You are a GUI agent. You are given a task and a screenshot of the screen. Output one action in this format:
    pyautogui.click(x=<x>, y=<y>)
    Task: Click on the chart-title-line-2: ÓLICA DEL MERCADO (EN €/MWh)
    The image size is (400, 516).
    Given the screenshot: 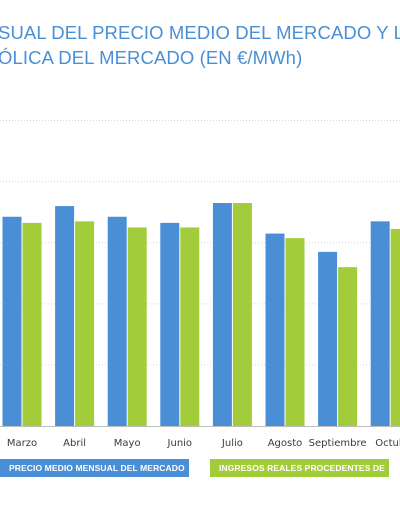 What is the action you would take?
    pyautogui.click(x=151, y=57)
    